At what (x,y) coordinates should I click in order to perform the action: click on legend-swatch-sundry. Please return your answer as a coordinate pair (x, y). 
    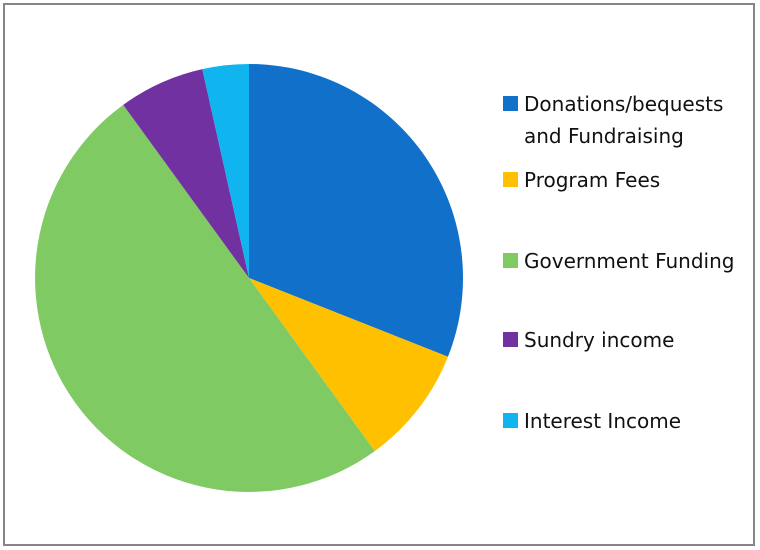
    Looking at the image, I should click on (510, 339).